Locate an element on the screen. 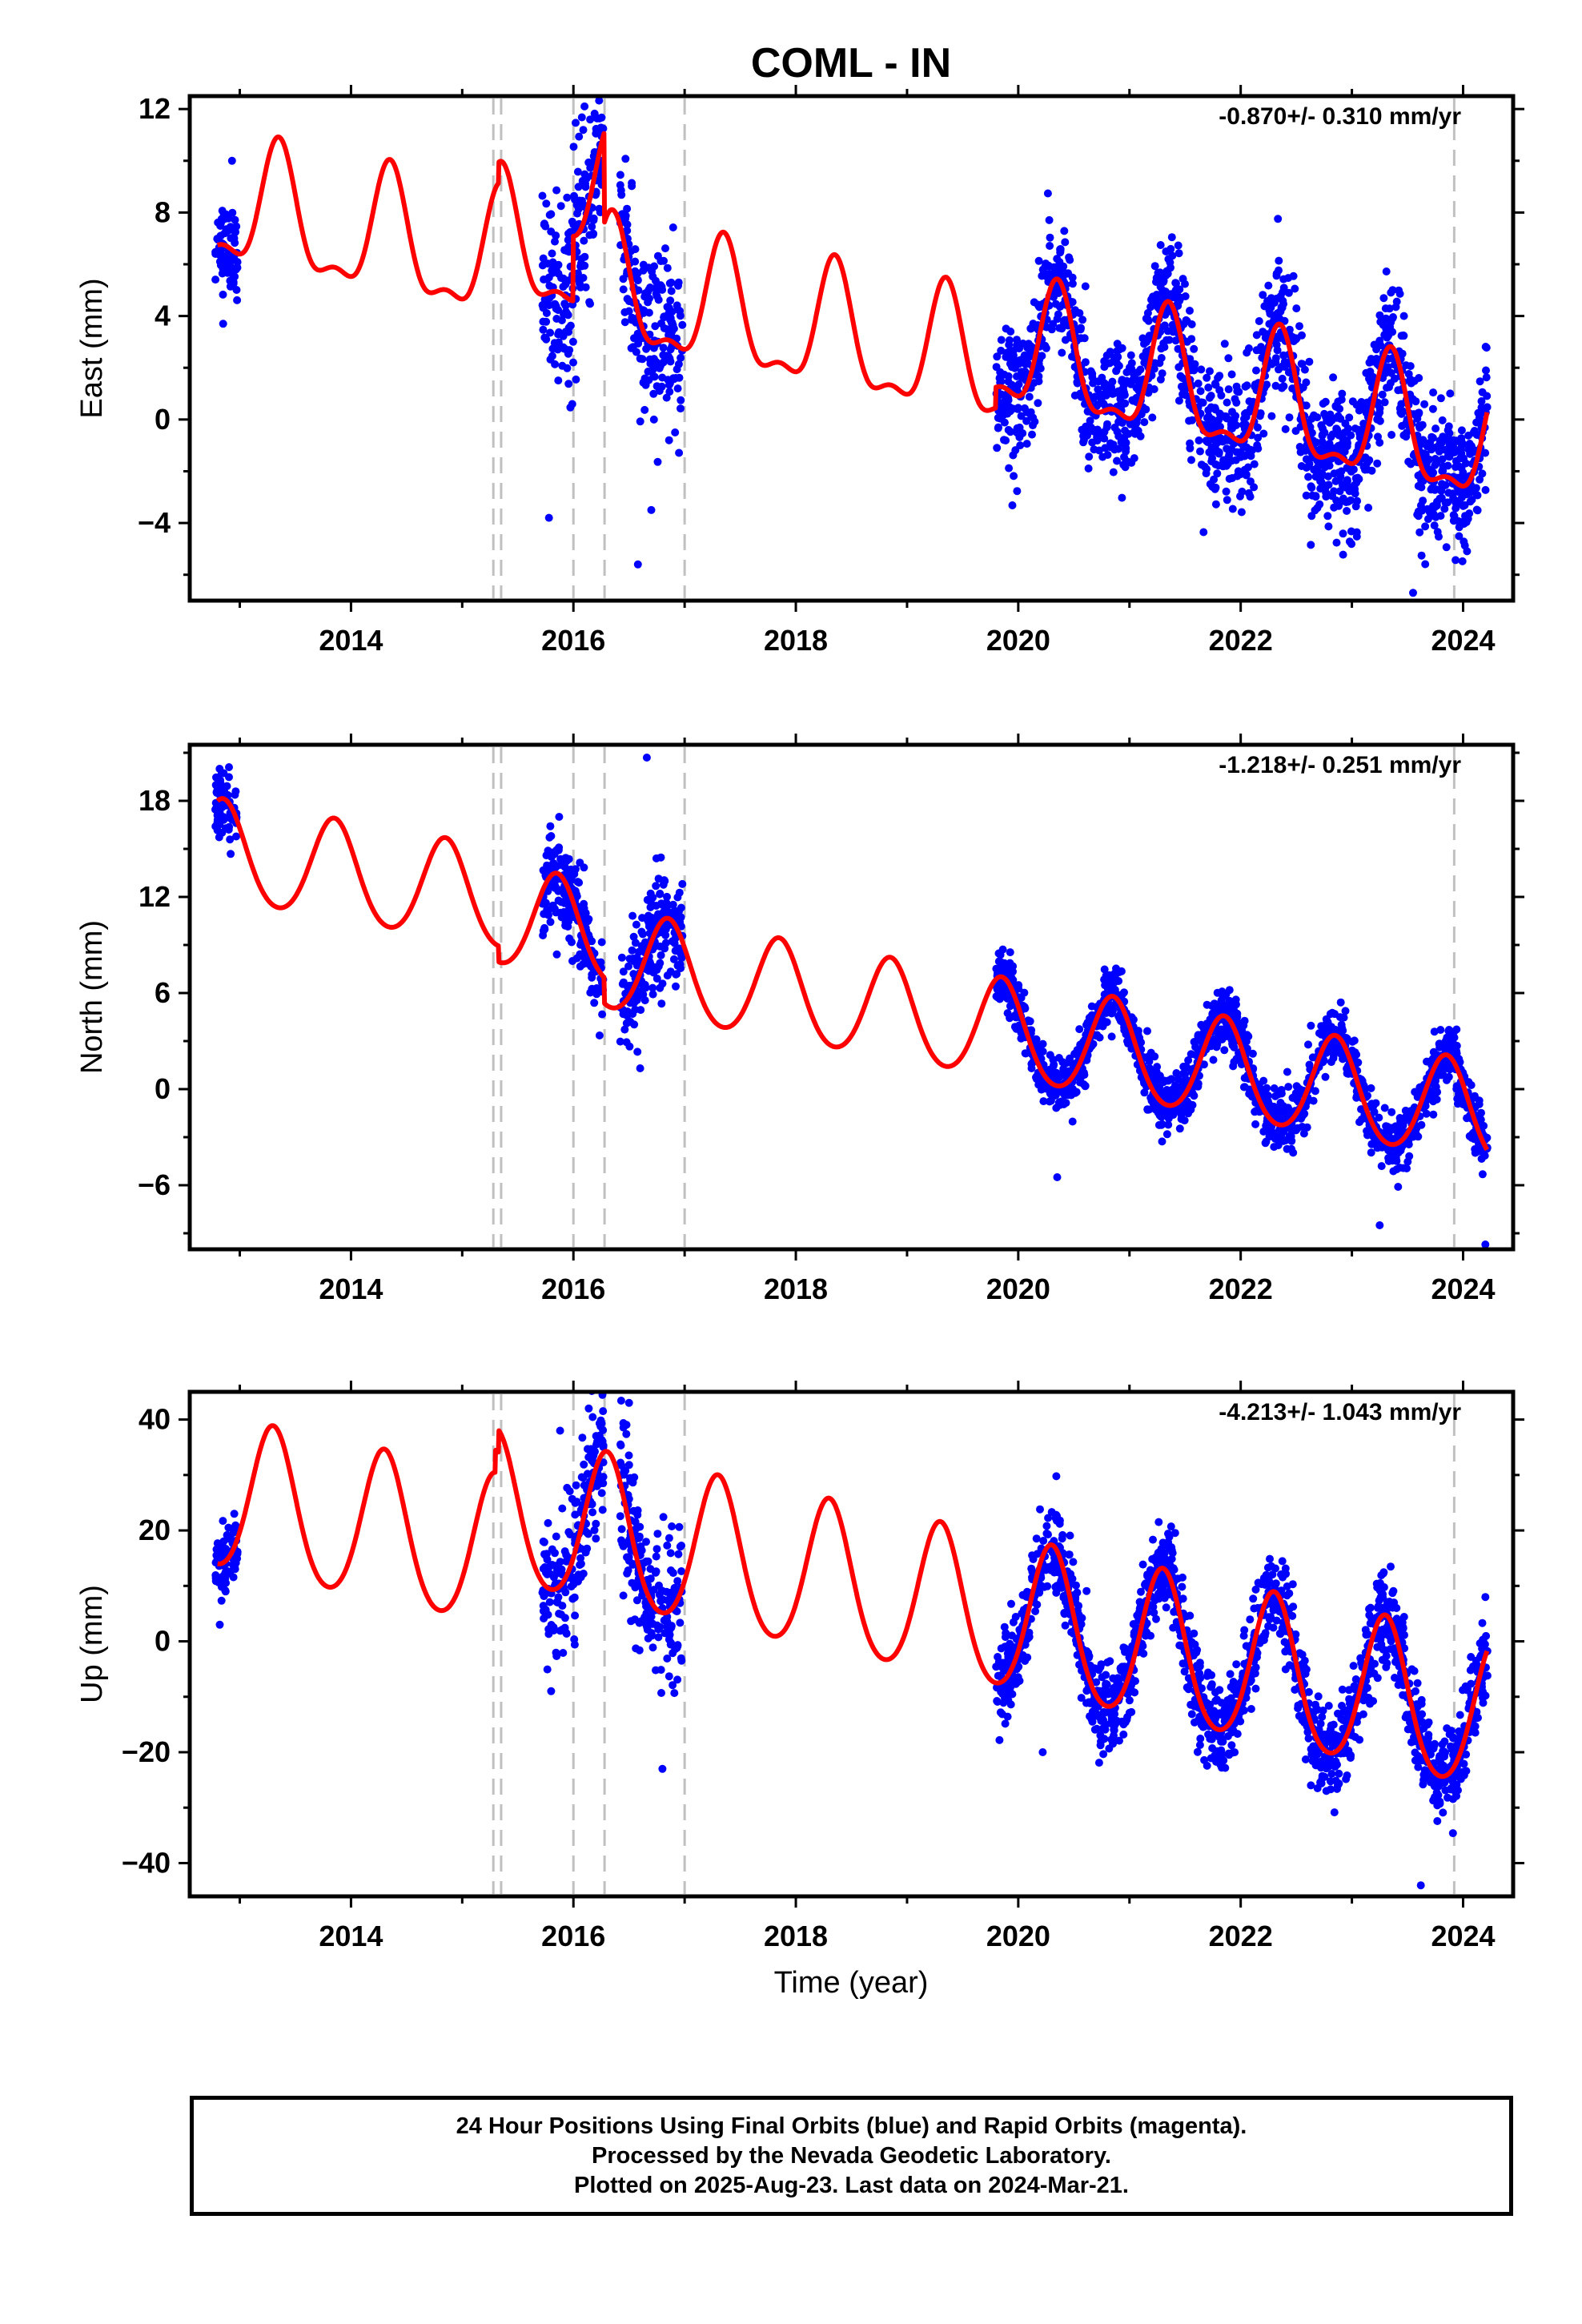  x-tick-label: 2022 is located at coordinates (1241, 1289).